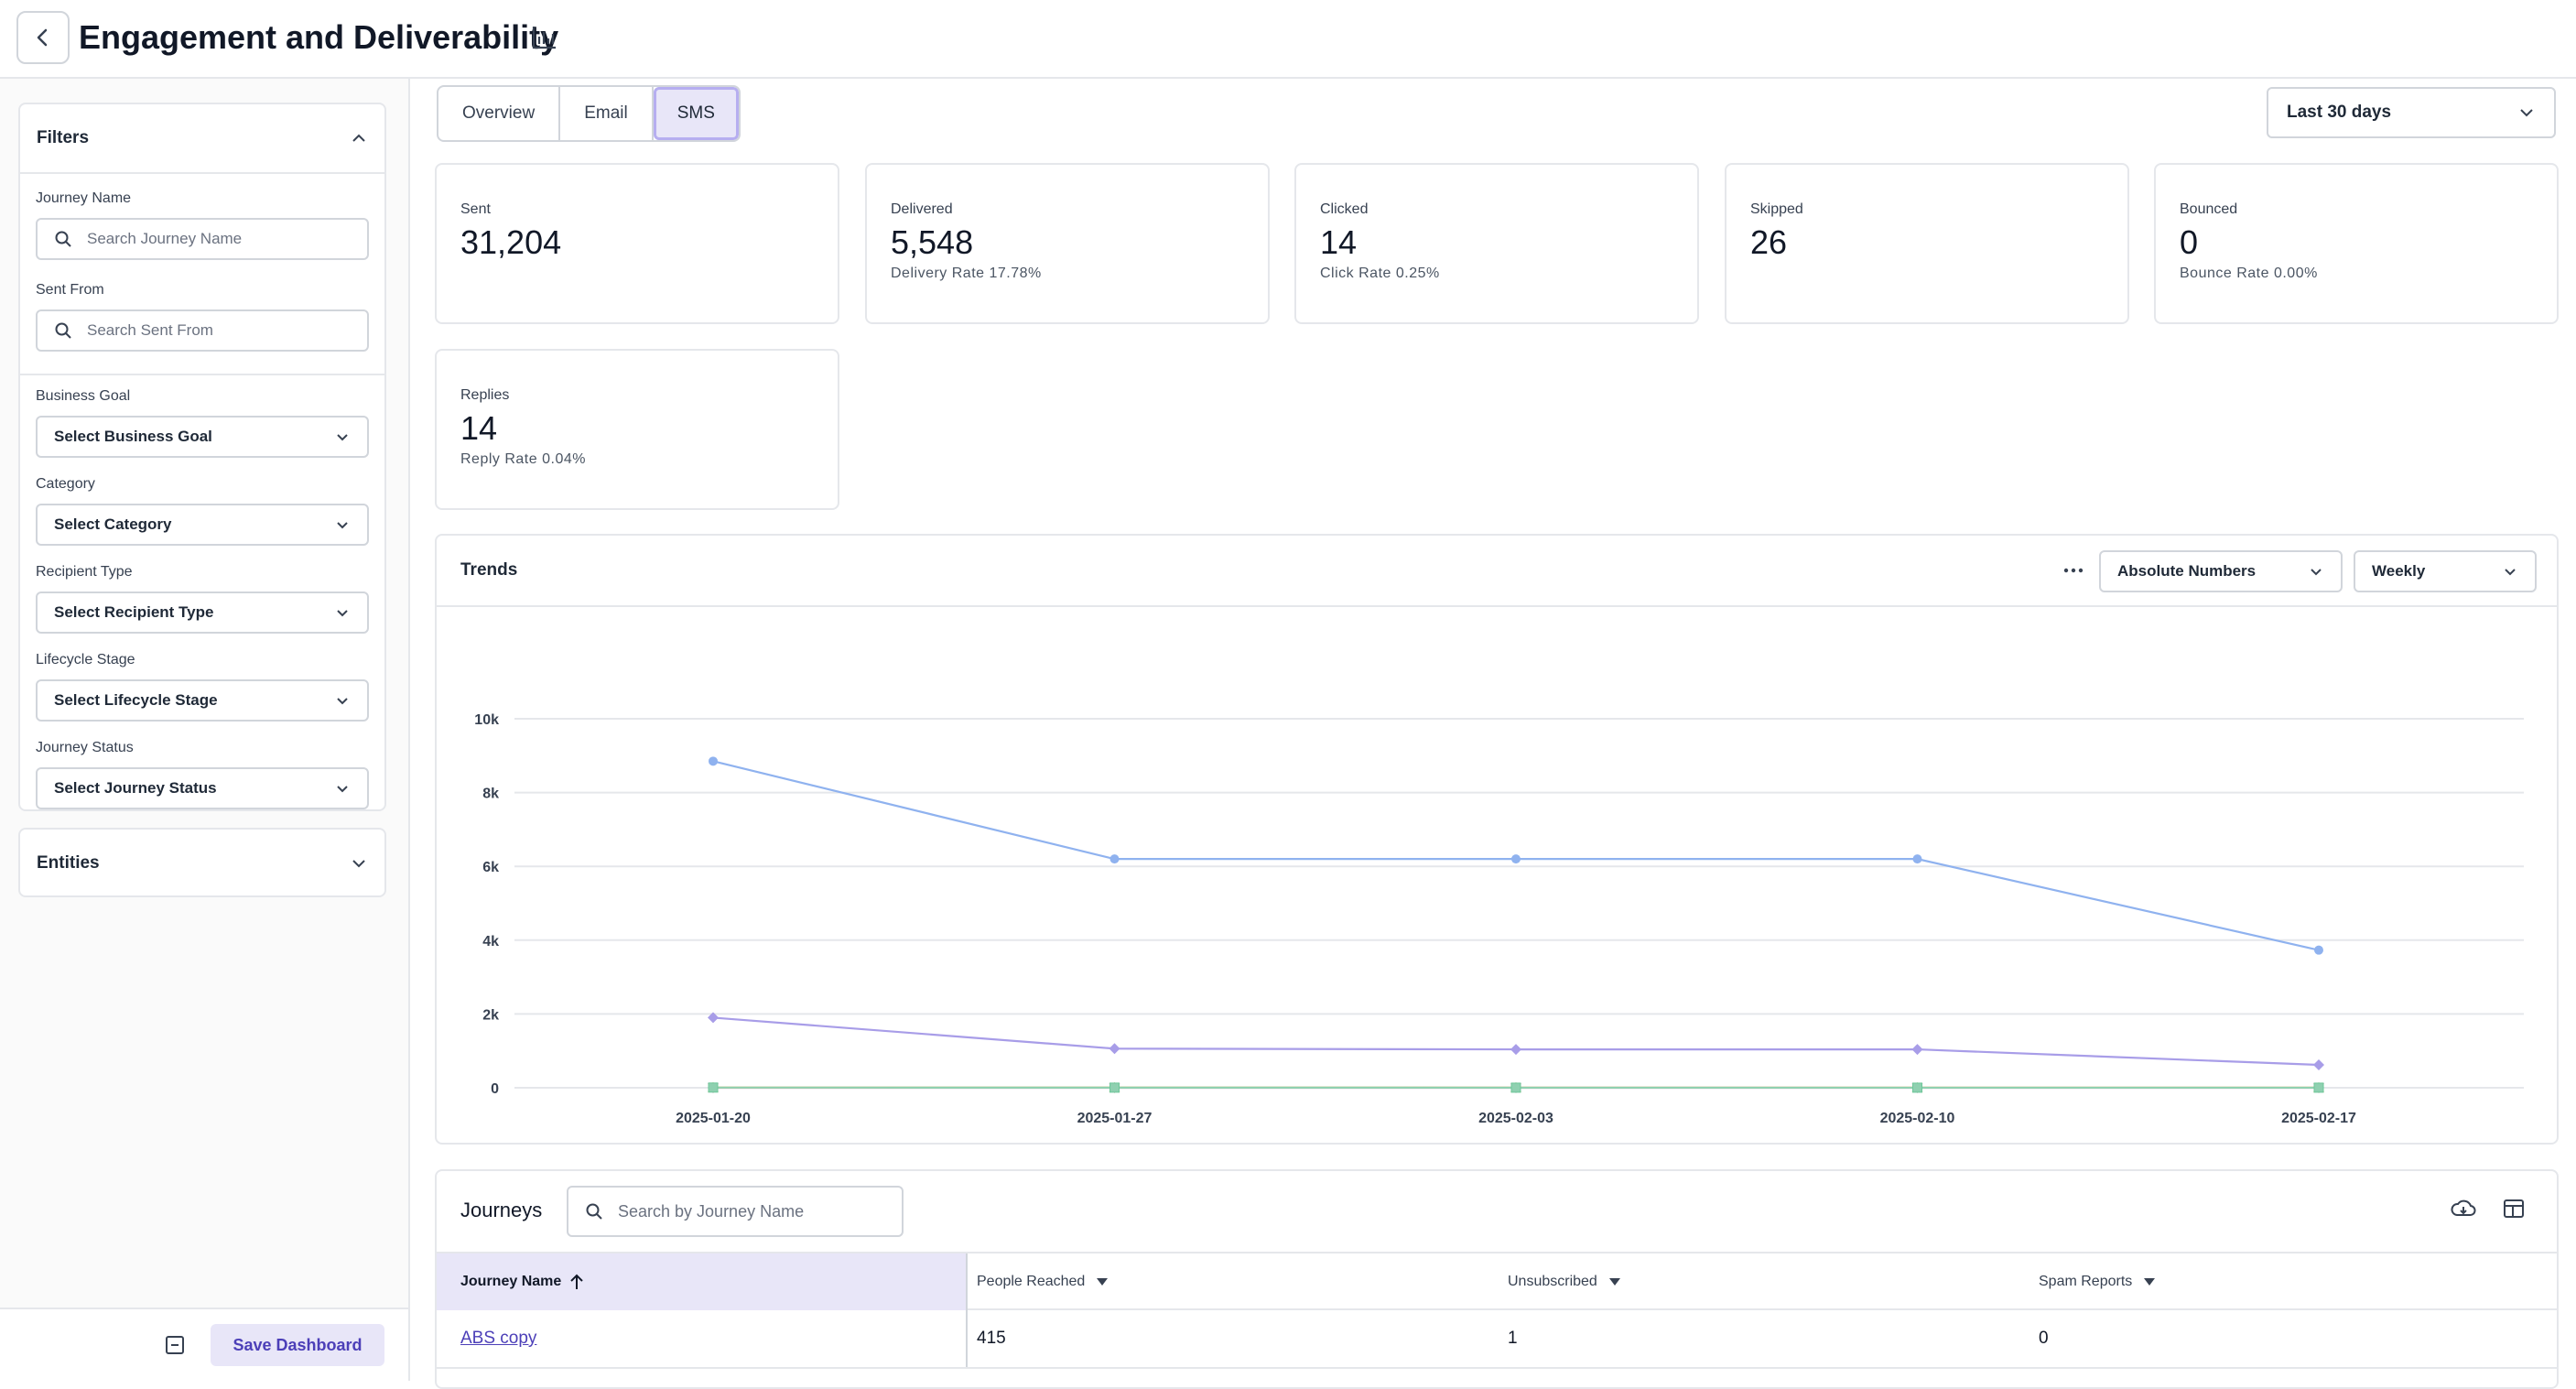  What do you see at coordinates (489, 570) in the screenshot?
I see `trends-title: Trends` at bounding box center [489, 570].